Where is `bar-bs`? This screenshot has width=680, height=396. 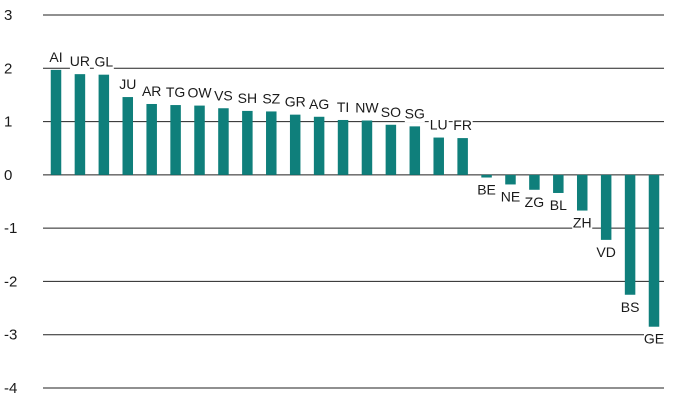
bar-bs is located at coordinates (630, 234).